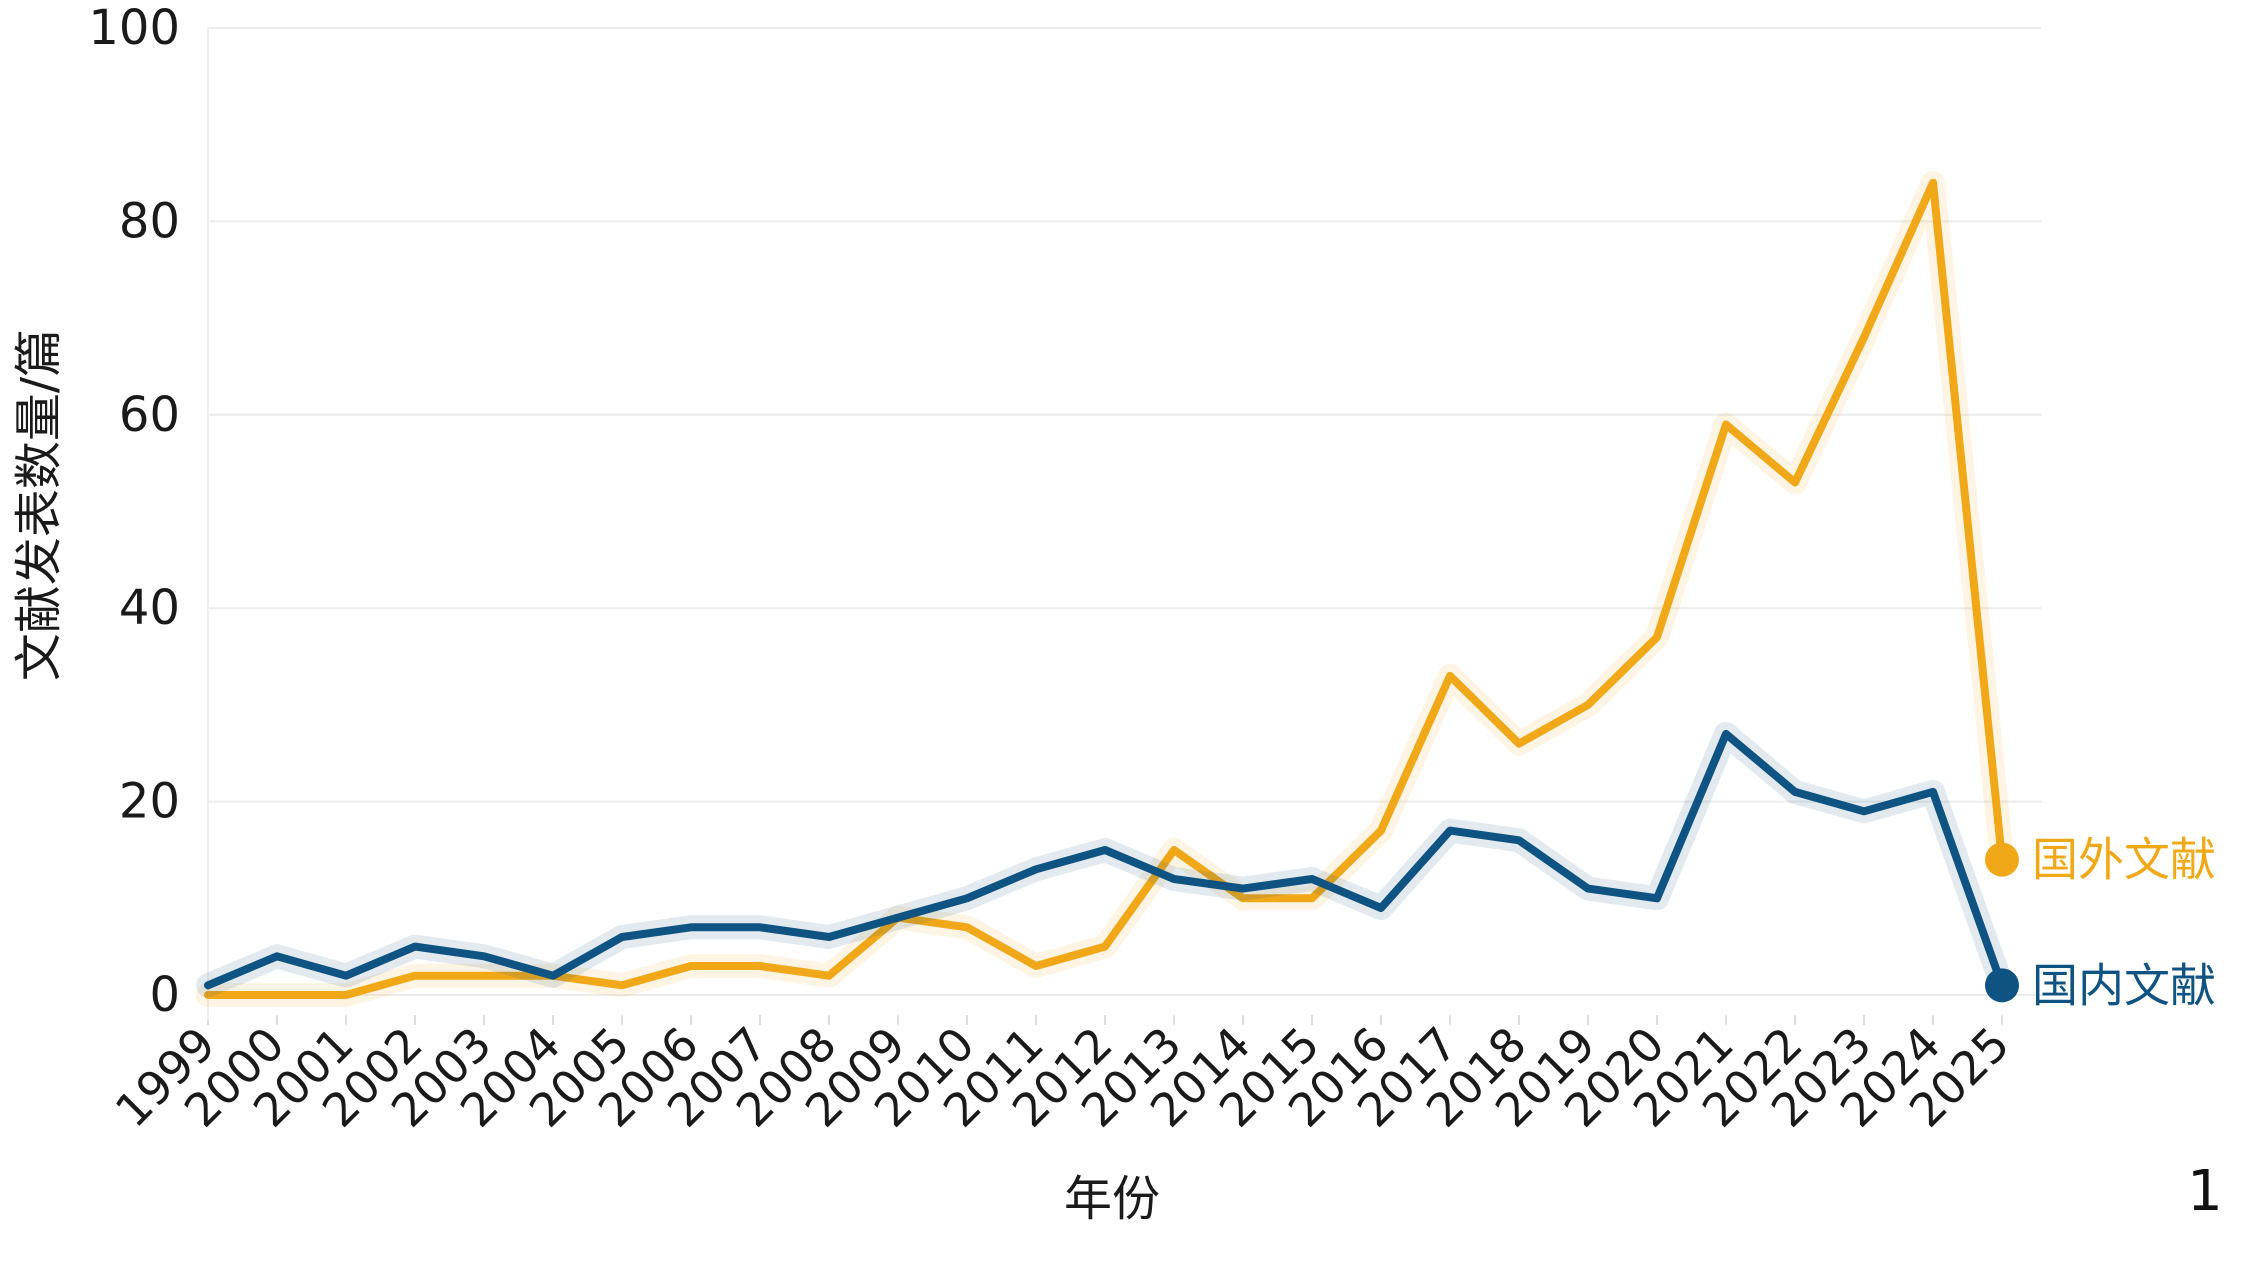 The width and height of the screenshot is (2247, 1275). I want to click on point-0-2021, so click(1726, 424).